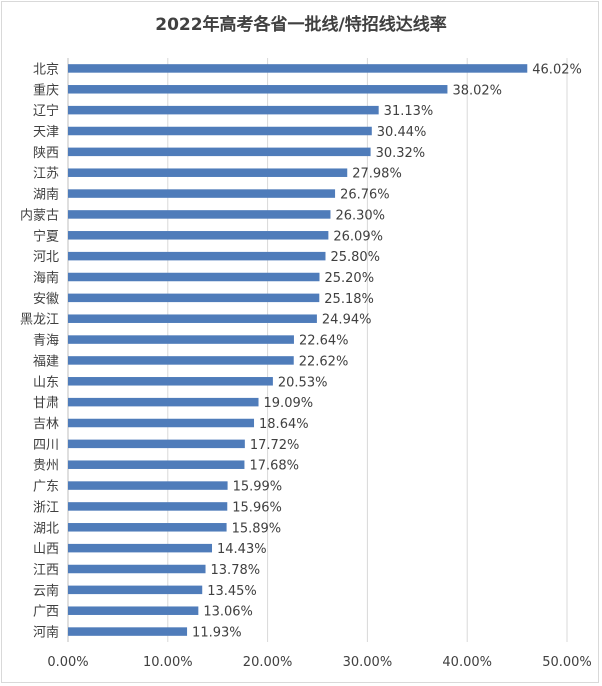  I want to click on category-label: 天津, so click(46, 132).